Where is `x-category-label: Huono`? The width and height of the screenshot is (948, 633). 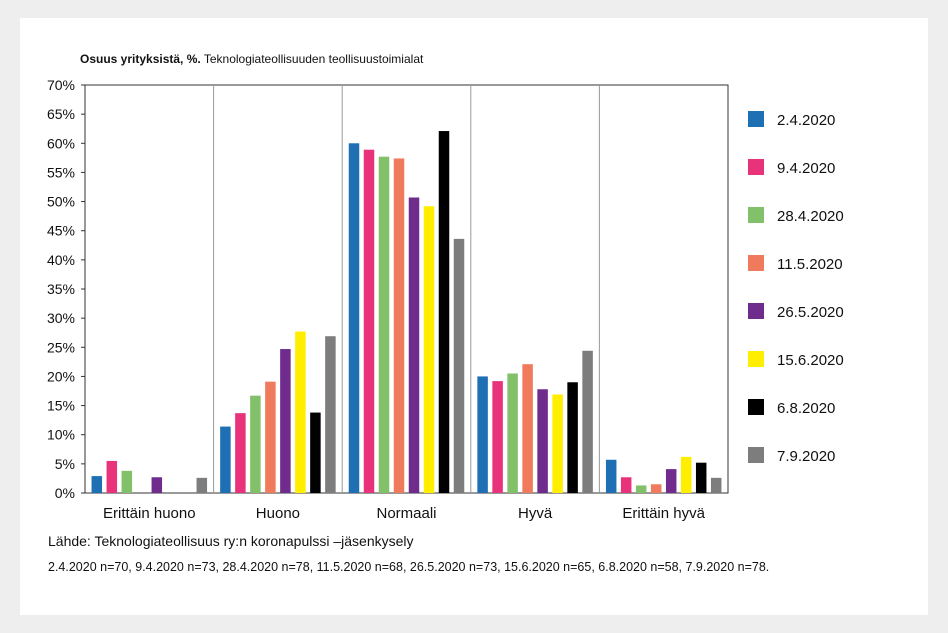
x-category-label: Huono is located at coordinates (278, 513).